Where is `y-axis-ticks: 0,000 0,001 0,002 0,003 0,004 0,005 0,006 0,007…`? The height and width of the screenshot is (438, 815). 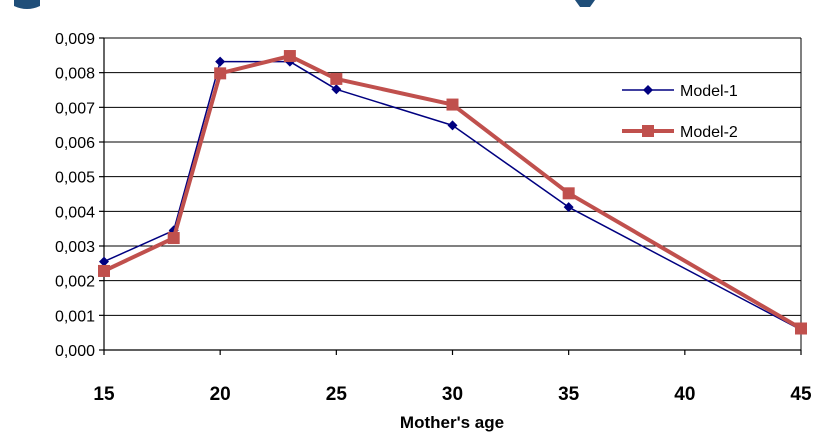
y-axis-ticks: 0,000 0,001 0,002 0,003 0,004 0,005 0,006 0,007… is located at coordinates (79, 195).